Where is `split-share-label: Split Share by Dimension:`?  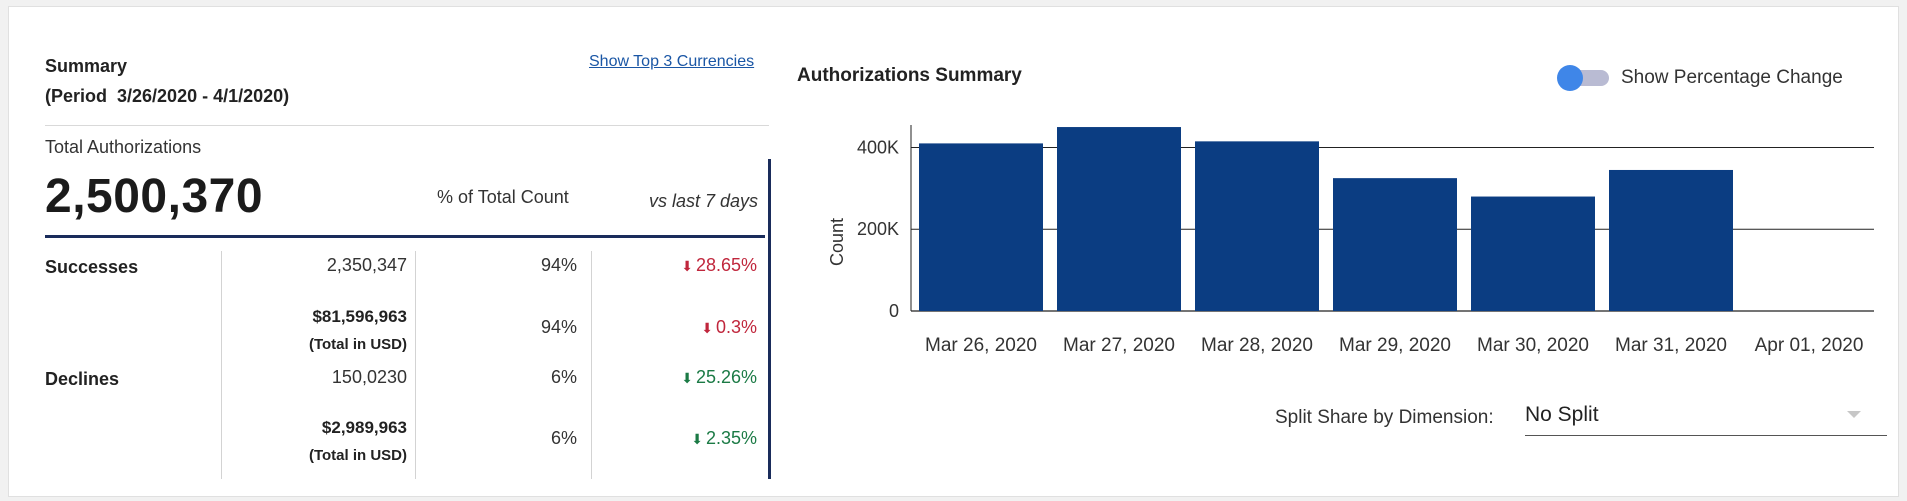
split-share-label: Split Share by Dimension: is located at coordinates (1384, 417).